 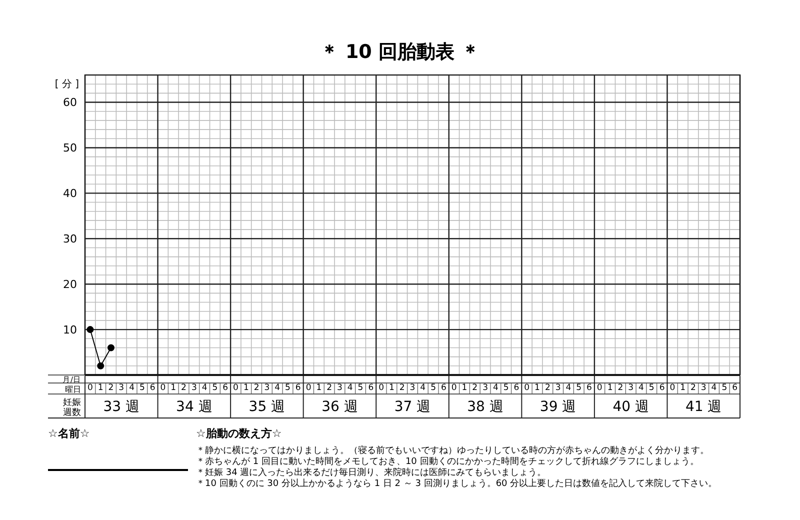 What do you see at coordinates (73, 389) in the screenshot?
I see `x-axis-title: 曜日` at bounding box center [73, 389].